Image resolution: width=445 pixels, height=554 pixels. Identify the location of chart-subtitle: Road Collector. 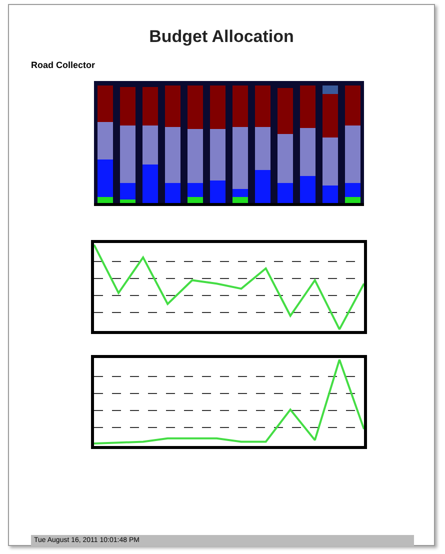
(63, 65).